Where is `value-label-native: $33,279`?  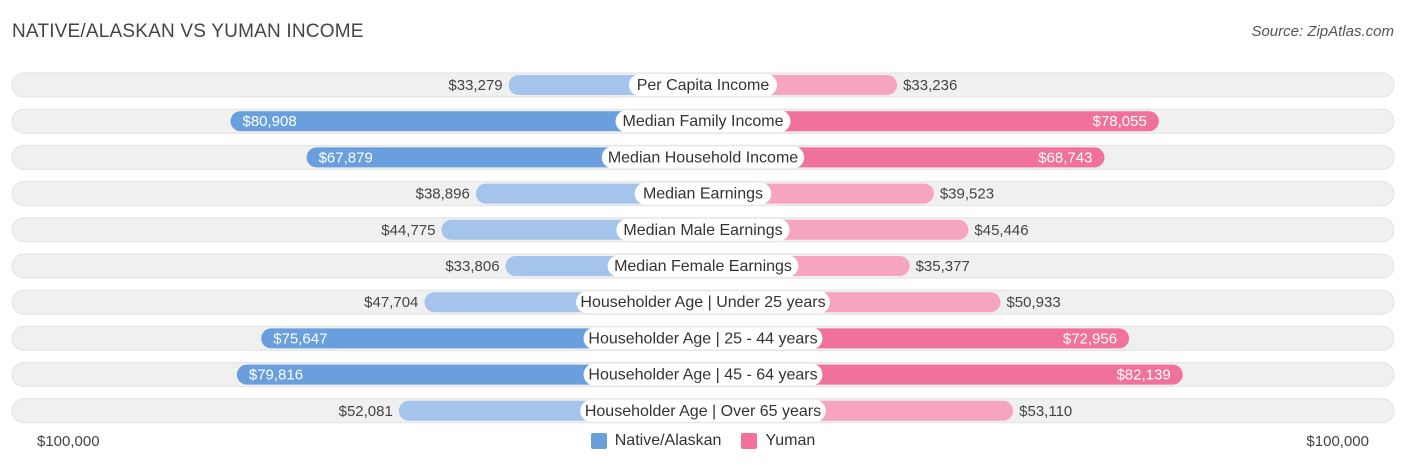
value-label-native: $33,279 is located at coordinates (475, 85).